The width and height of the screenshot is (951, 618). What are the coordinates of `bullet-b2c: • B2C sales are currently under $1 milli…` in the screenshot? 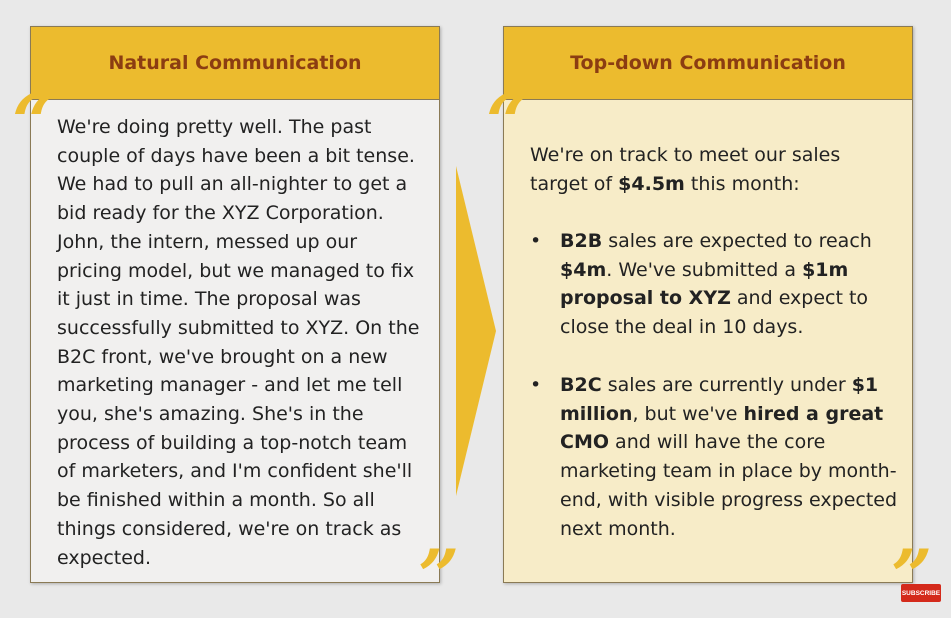 It's located at (715, 457).